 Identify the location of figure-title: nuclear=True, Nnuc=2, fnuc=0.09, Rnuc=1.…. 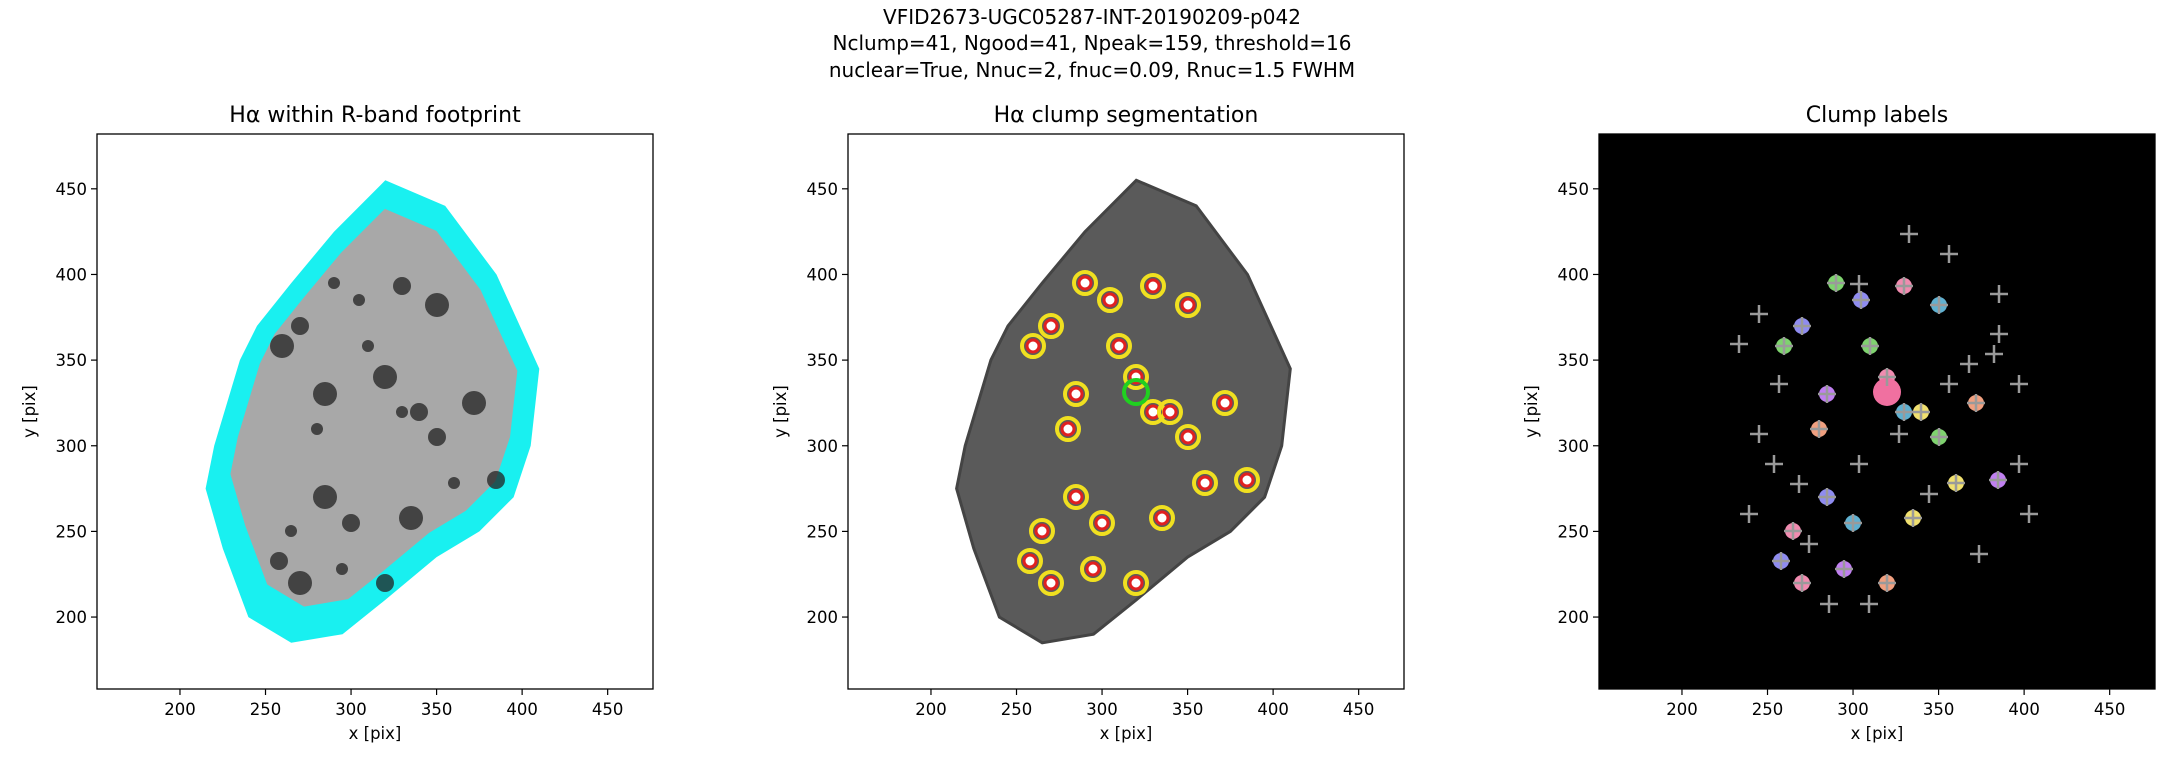
(1092, 70).